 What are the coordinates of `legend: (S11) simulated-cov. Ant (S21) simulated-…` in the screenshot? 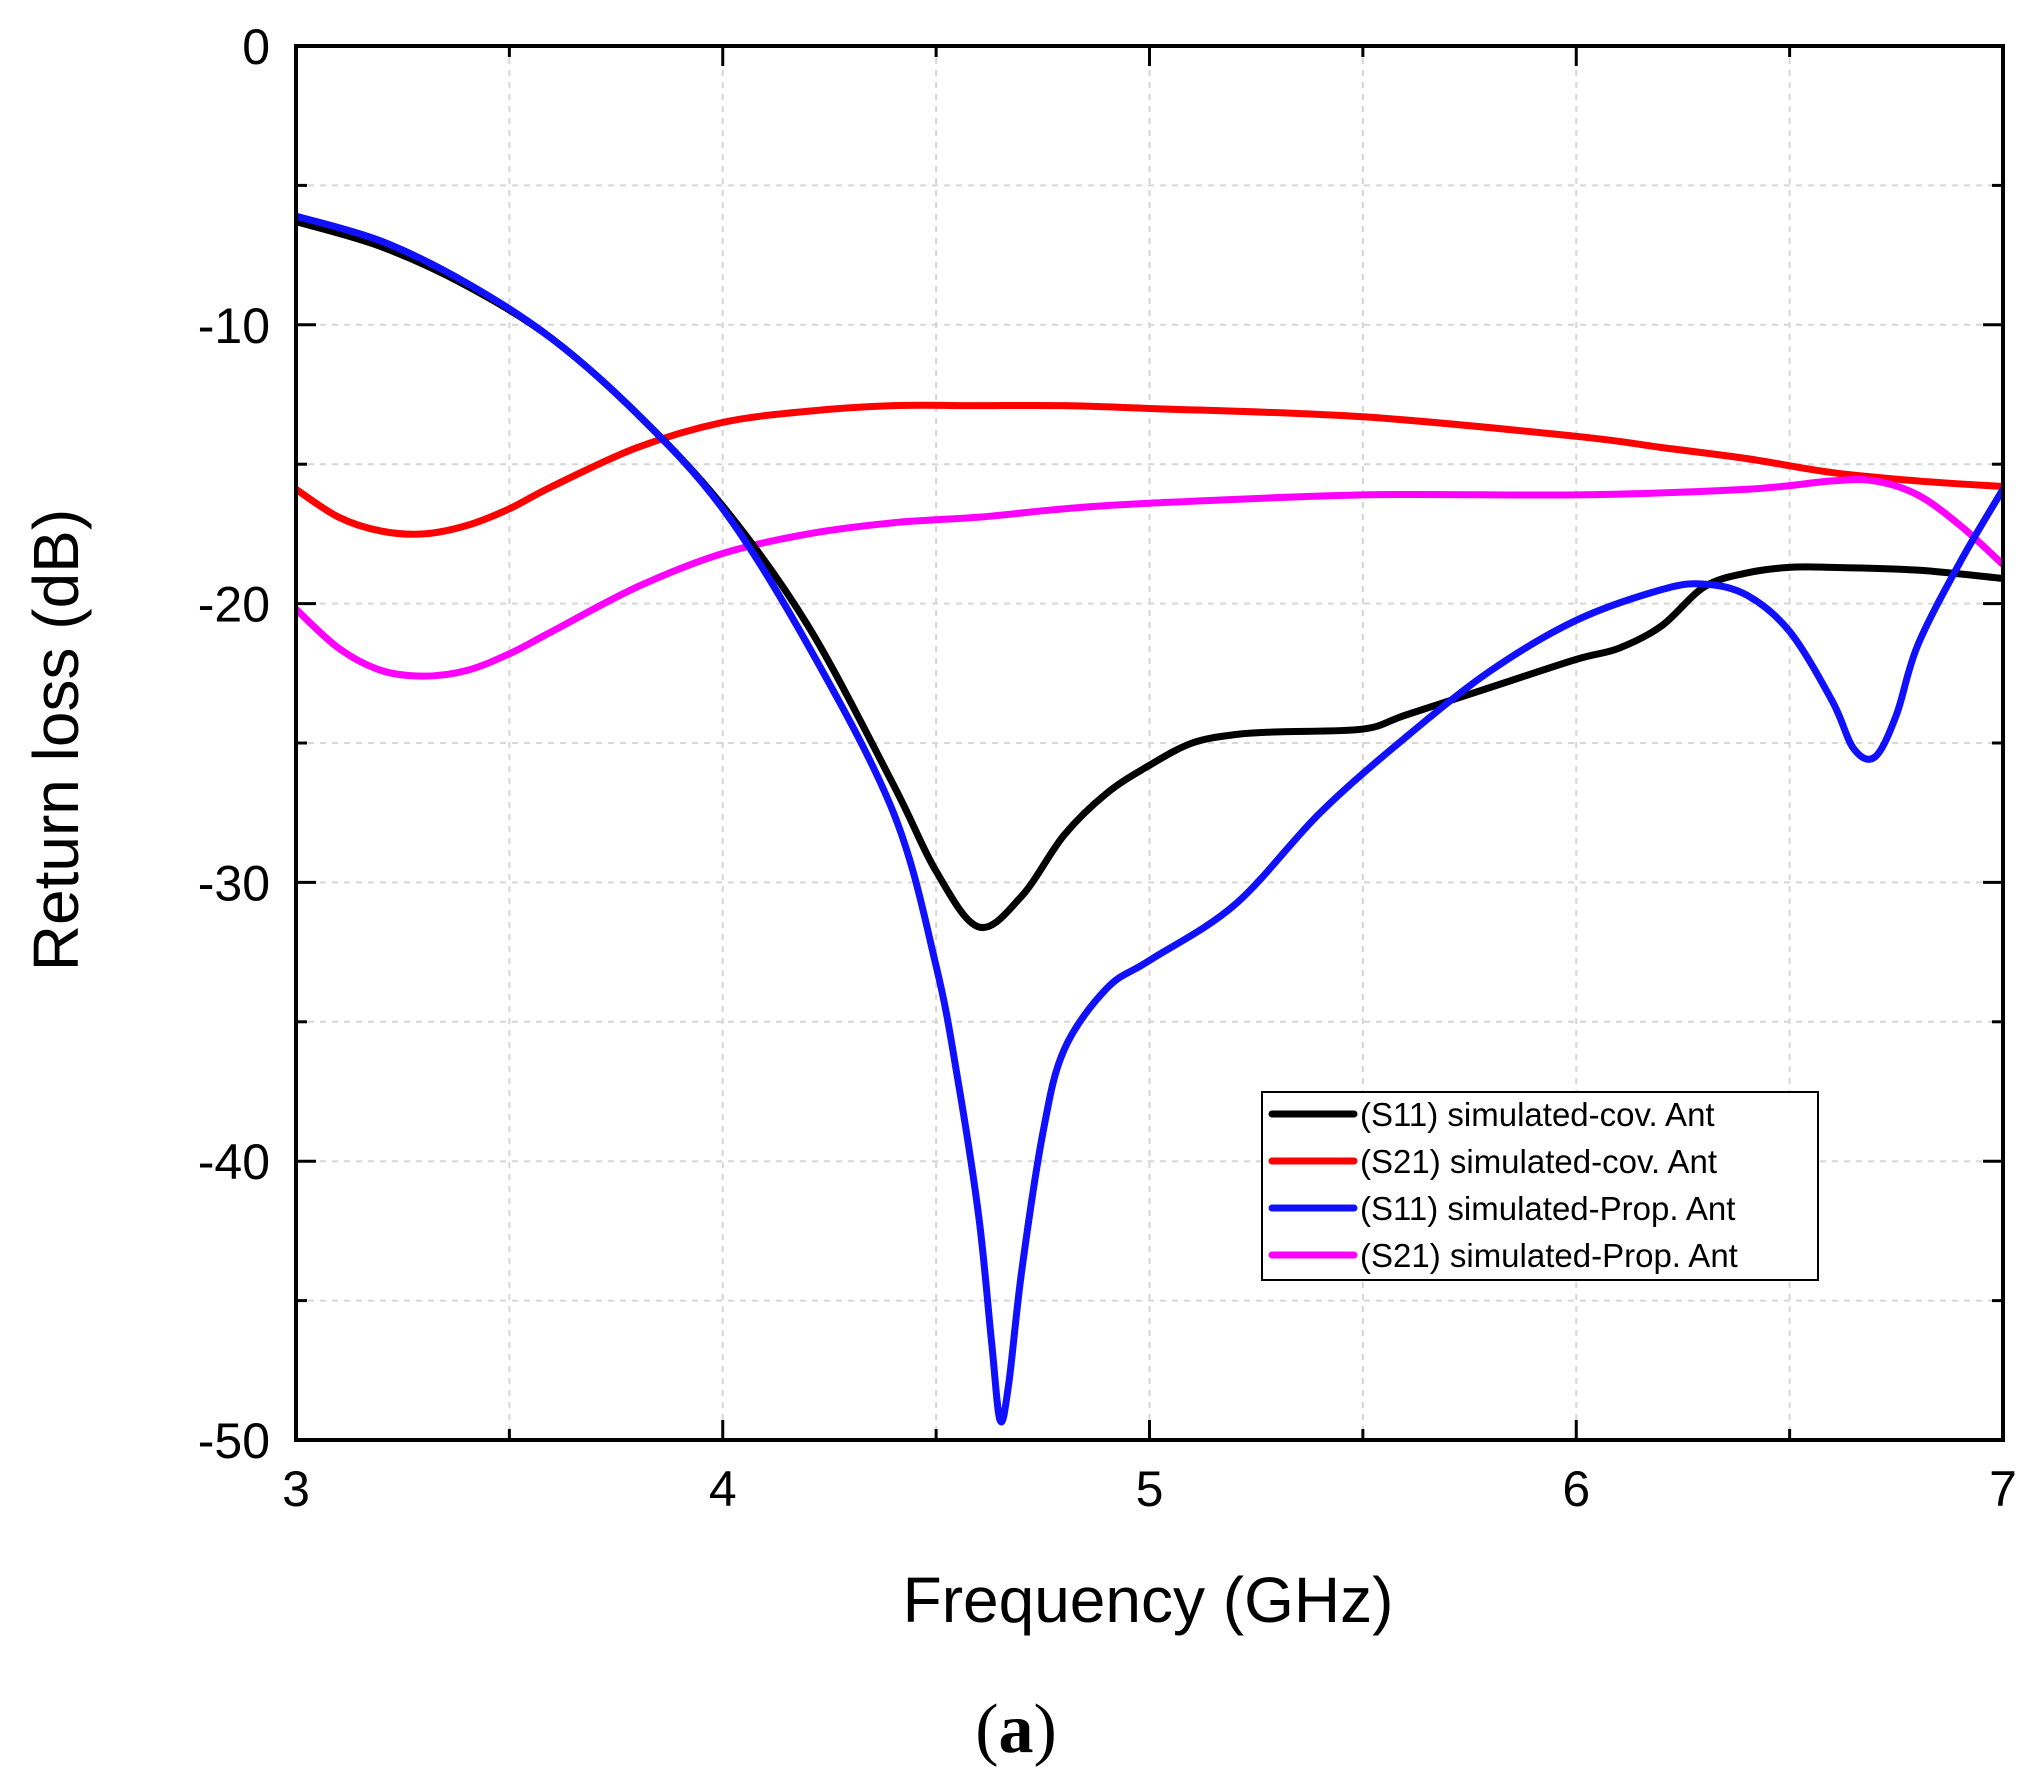 It's located at (1540, 1186).